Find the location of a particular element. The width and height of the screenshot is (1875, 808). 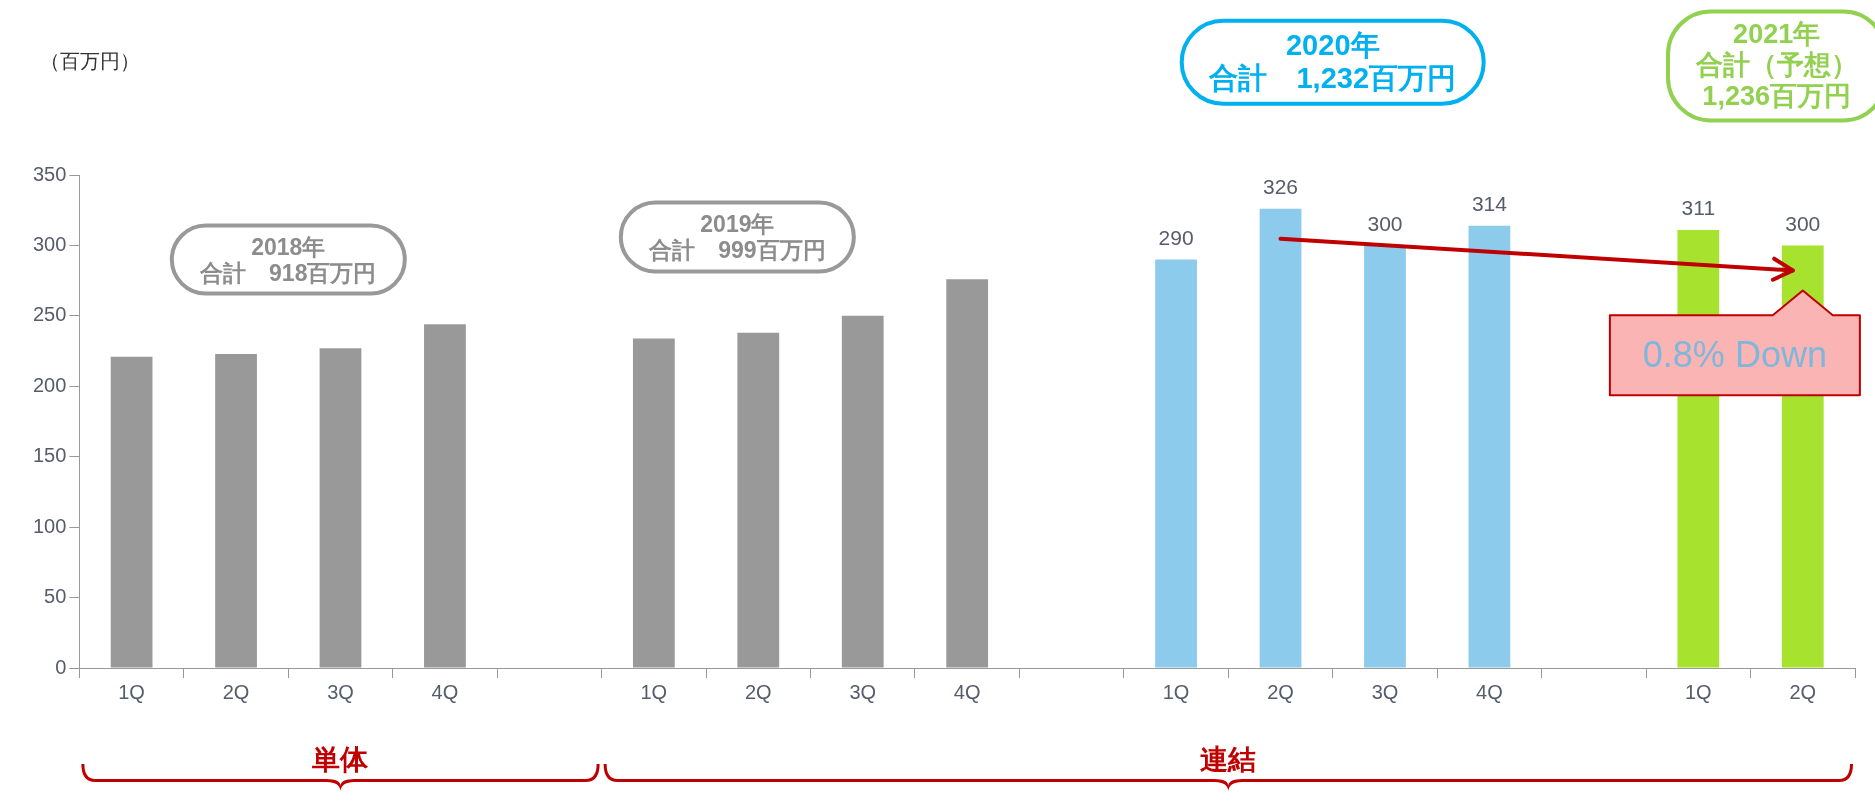

data-label: 326 is located at coordinates (1281, 187).